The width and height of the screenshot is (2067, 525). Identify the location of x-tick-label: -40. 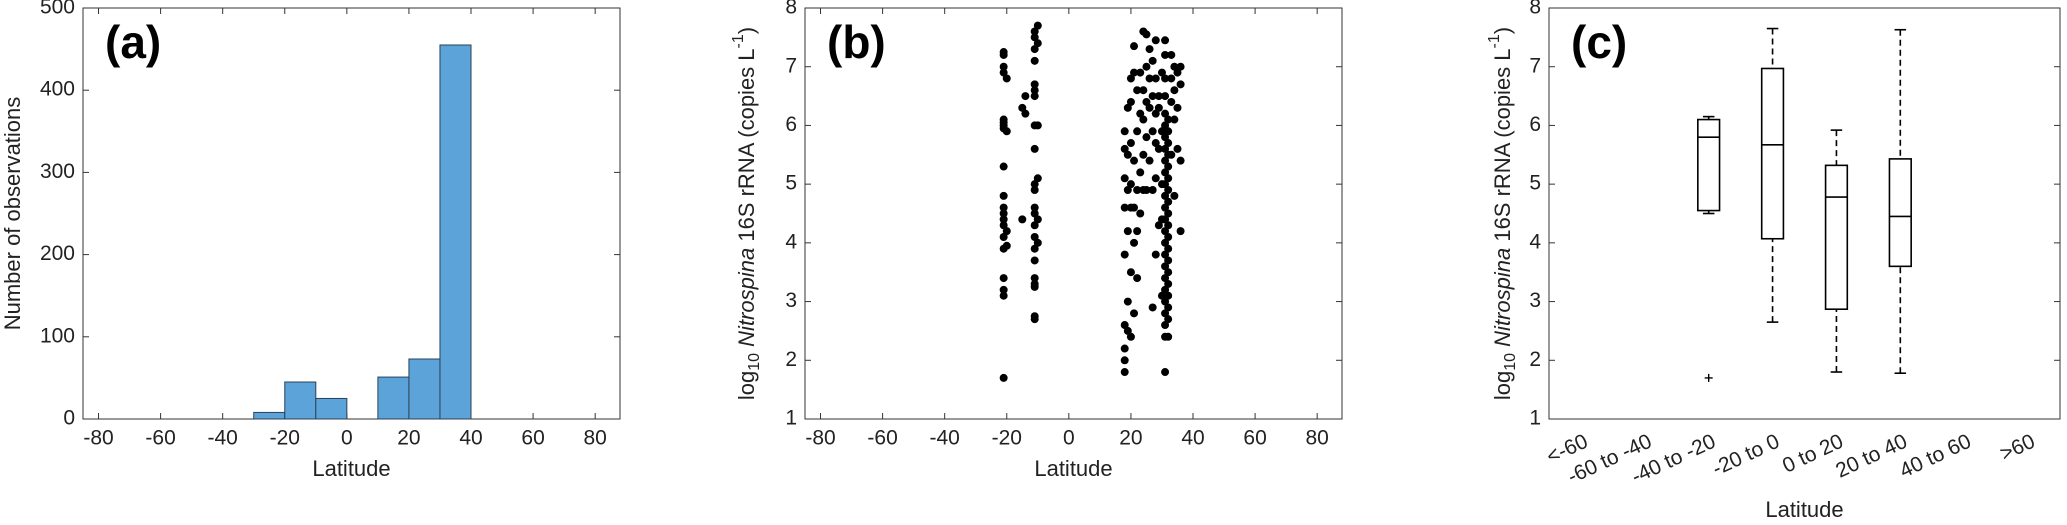
(945, 438).